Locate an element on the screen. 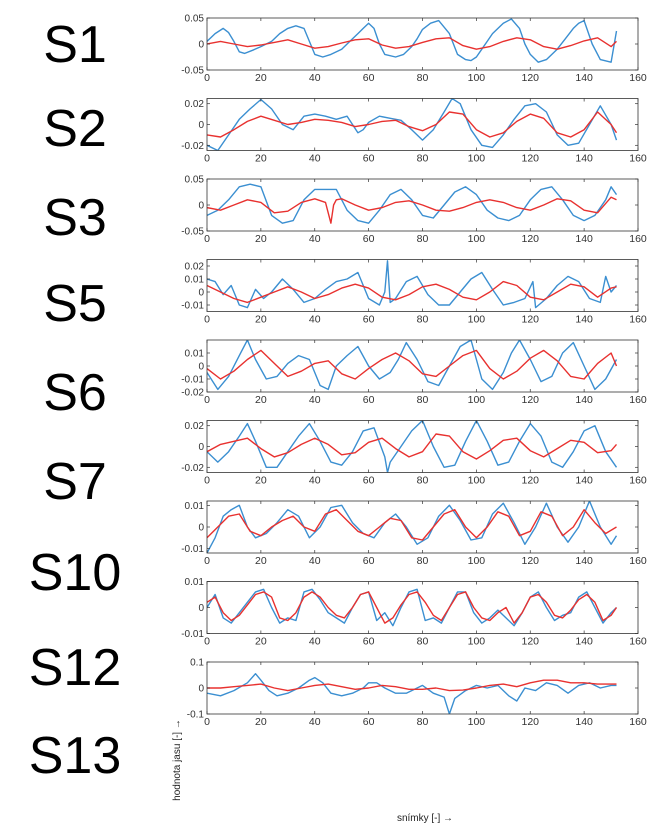 This screenshot has height=825, width=659. y-tick-label: -0.05 is located at coordinates (192, 232).